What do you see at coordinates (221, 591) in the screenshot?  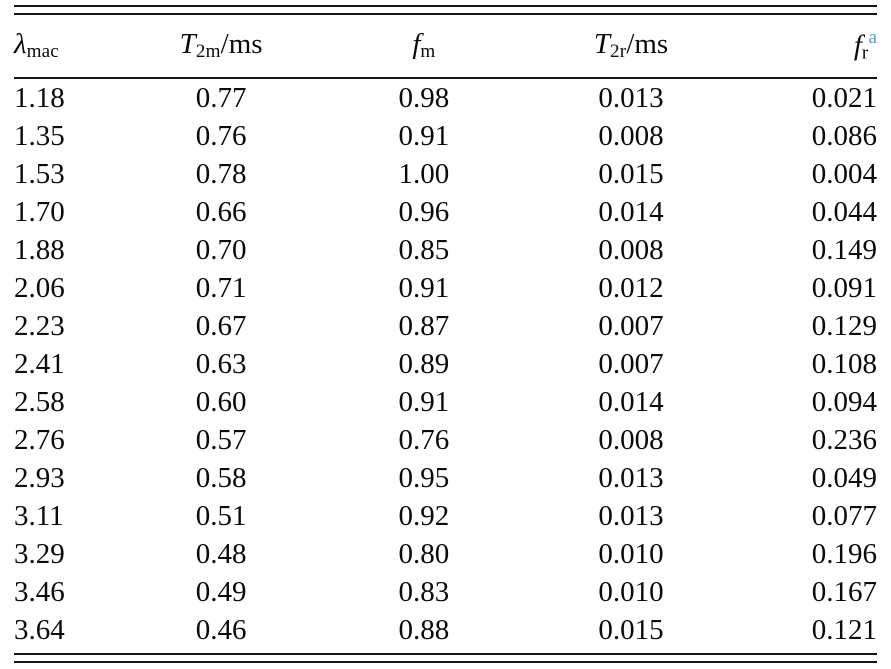 I see `table-cell: 0.49` at bounding box center [221, 591].